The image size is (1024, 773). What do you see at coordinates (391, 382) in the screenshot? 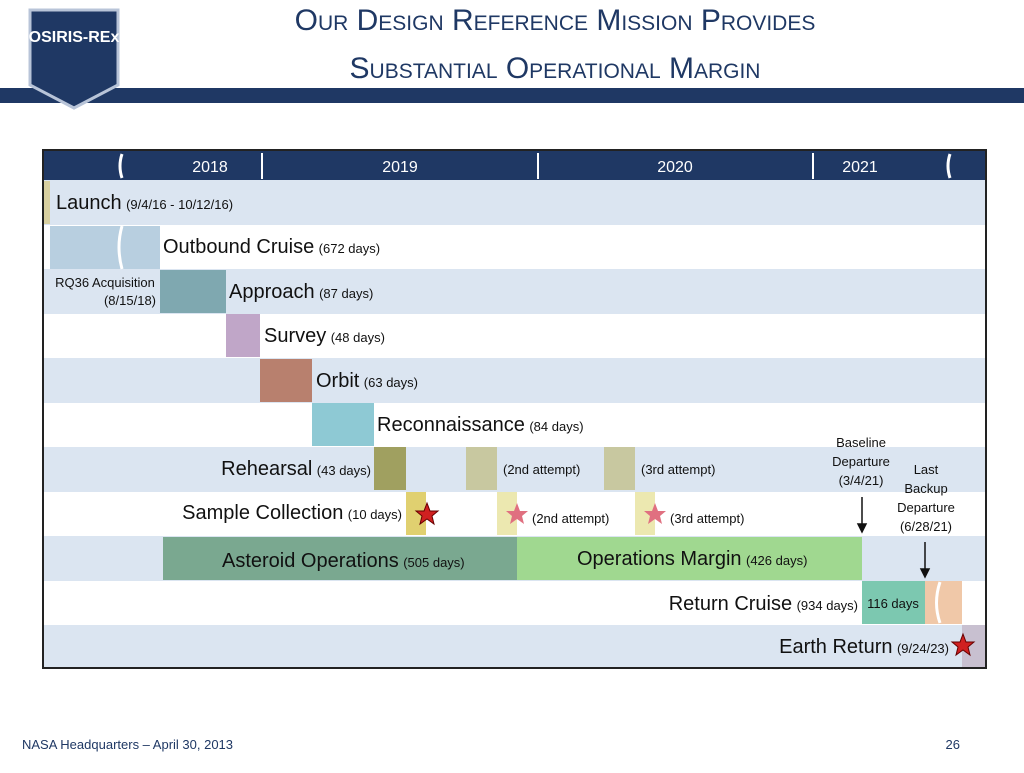
I see `label-part: (63 days)` at bounding box center [391, 382].